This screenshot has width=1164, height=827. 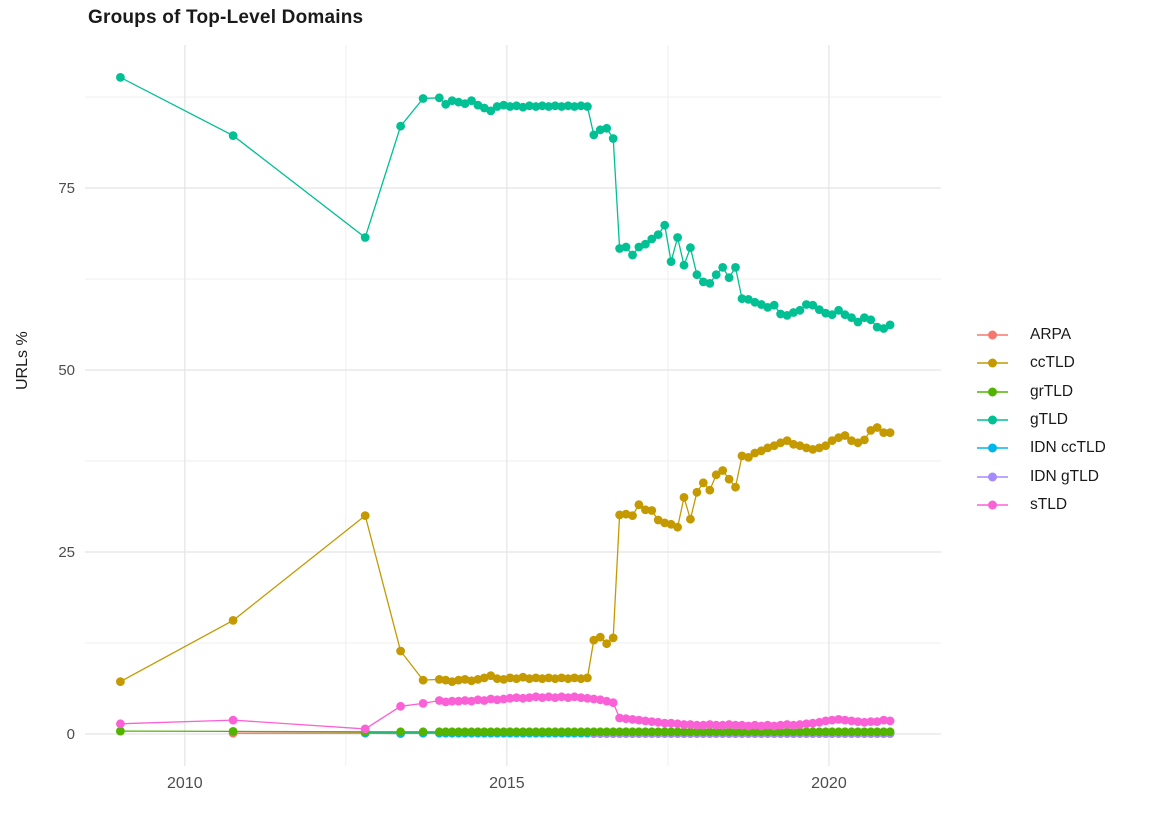 I want to click on legend-item-arpa: ARPA, so click(x=1041, y=335).